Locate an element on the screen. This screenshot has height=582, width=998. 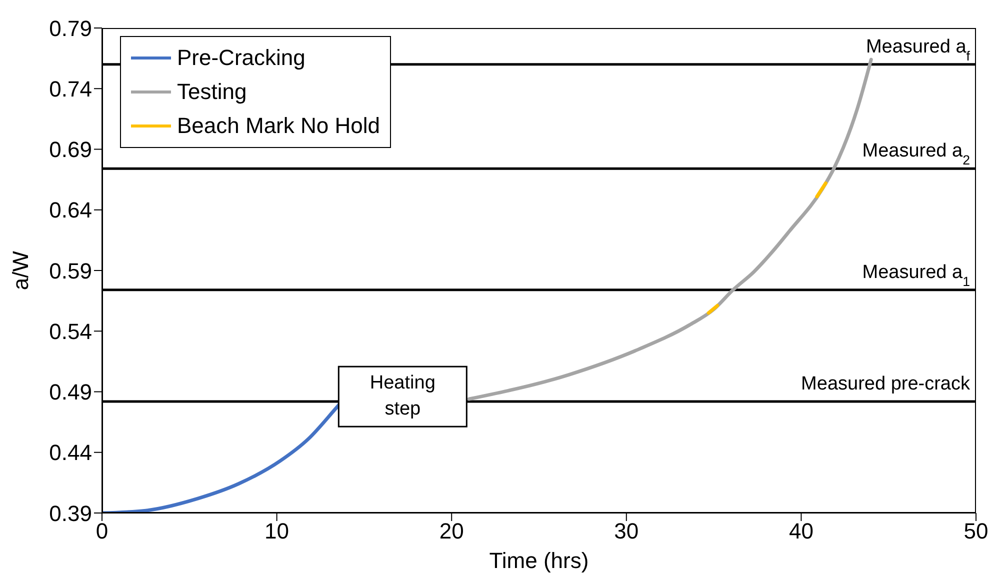
ref-line-label: Measured pre-crack is located at coordinates (885, 383).